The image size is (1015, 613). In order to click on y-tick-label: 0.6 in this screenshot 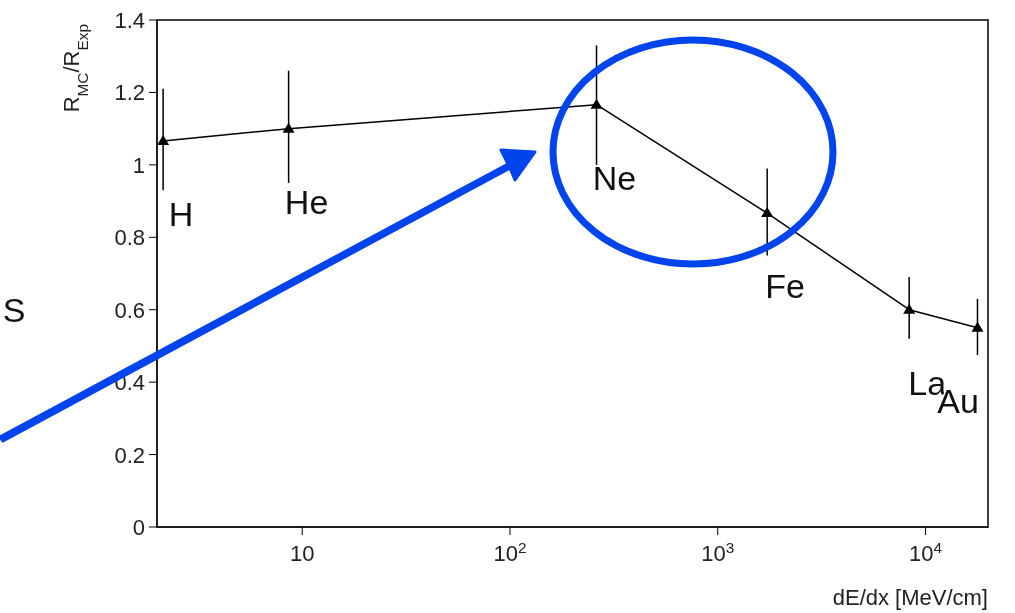, I will do `click(129, 310)`.